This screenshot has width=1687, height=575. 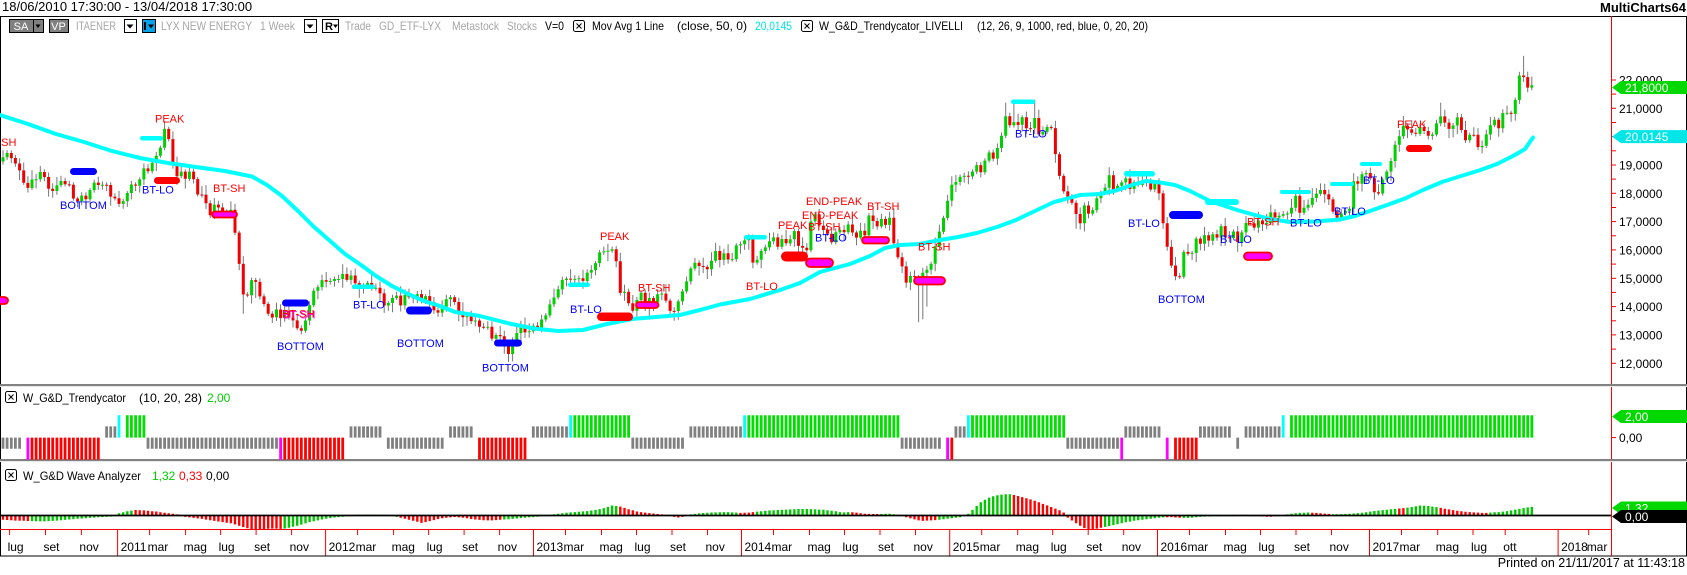 I want to click on svg-text: 21,8000, so click(x=1647, y=88).